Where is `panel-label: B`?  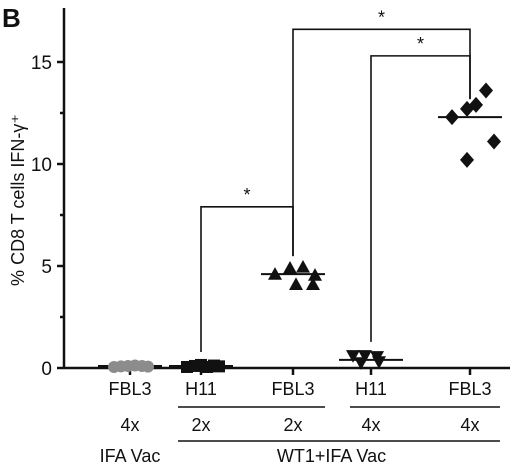
panel-label: B is located at coordinates (11, 18).